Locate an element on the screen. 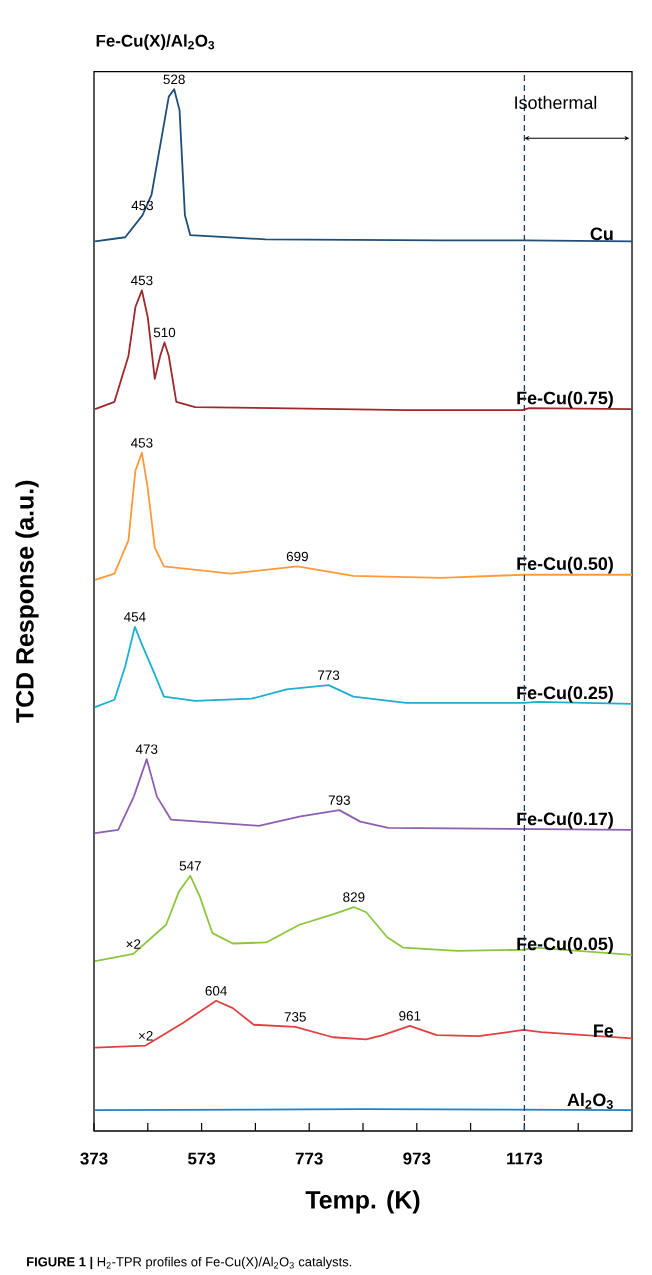  annotation: 604 is located at coordinates (216, 991).